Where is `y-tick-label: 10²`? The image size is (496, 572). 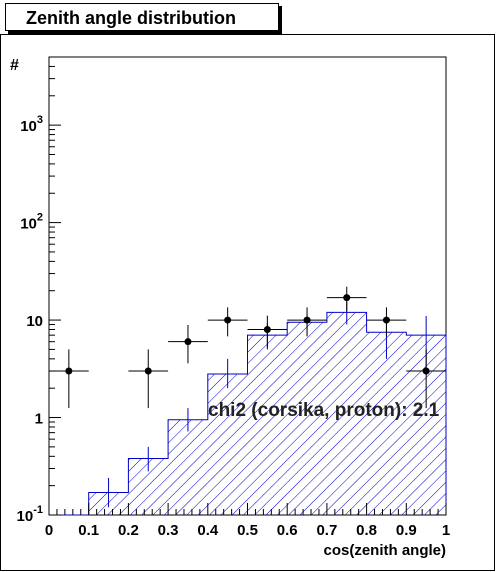
y-tick-label: 10² is located at coordinates (31, 222).